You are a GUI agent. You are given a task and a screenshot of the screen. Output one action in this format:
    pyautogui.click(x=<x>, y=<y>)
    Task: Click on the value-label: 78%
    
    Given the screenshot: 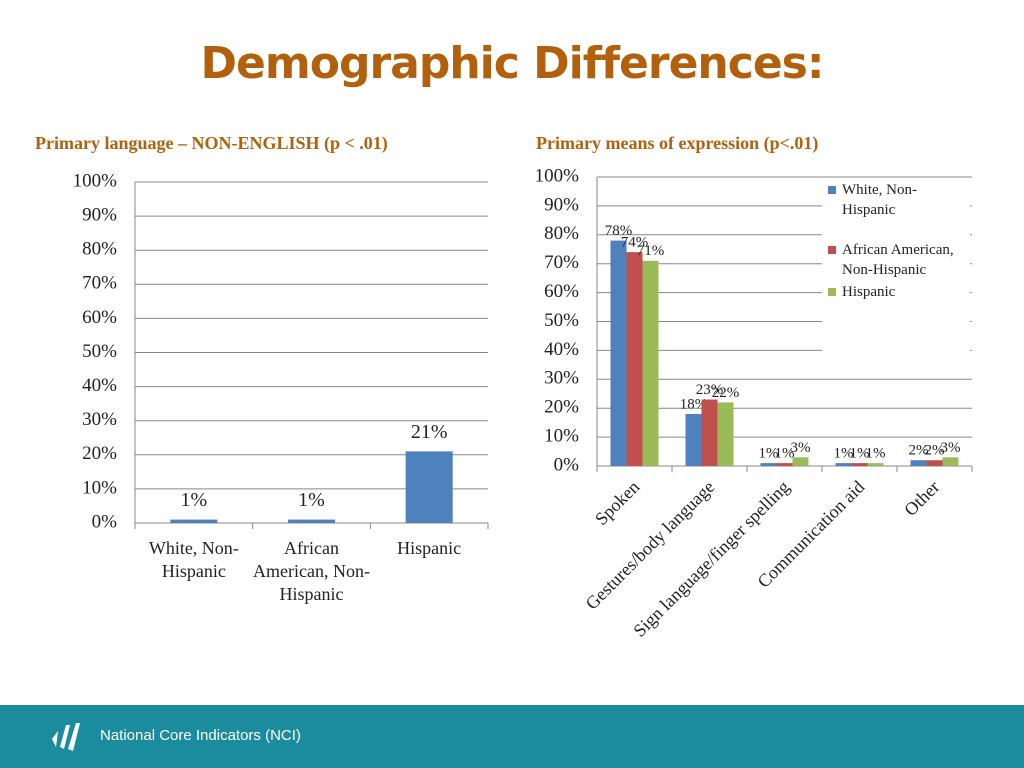 What is the action you would take?
    pyautogui.click(x=619, y=231)
    